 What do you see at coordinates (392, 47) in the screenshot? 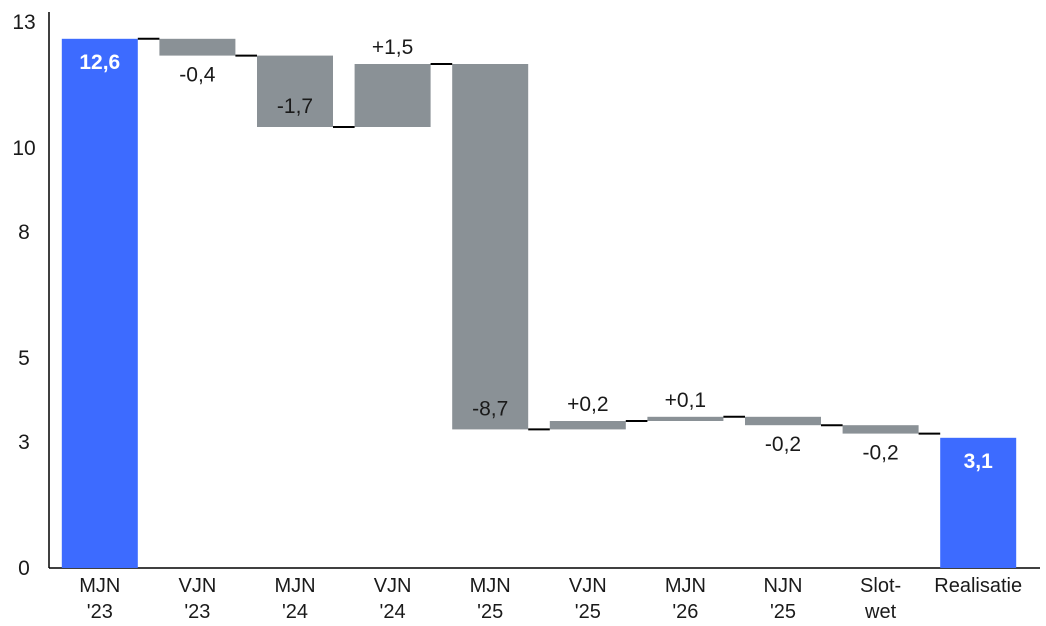
I see `data-label: +1,5` at bounding box center [392, 47].